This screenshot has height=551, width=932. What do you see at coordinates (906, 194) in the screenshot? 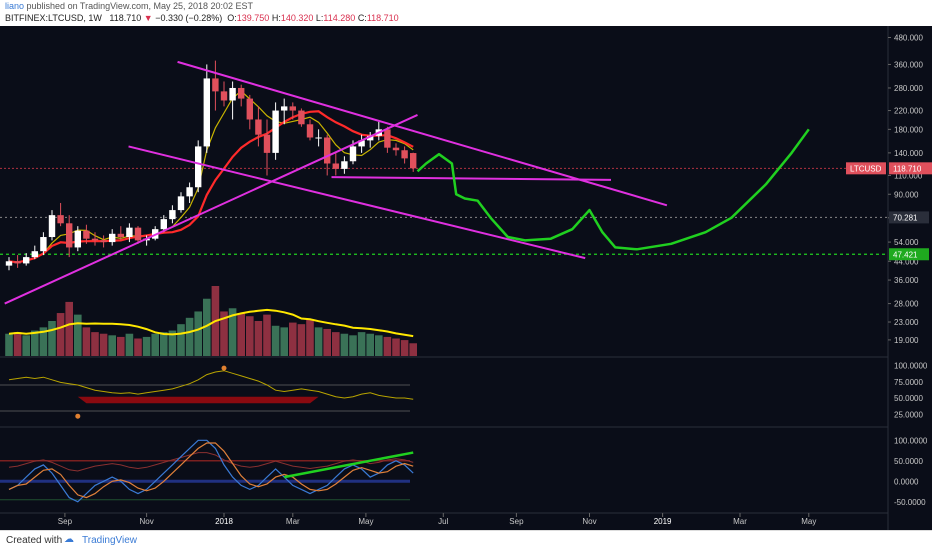
I see `price-tick-label: 90.000` at bounding box center [906, 194].